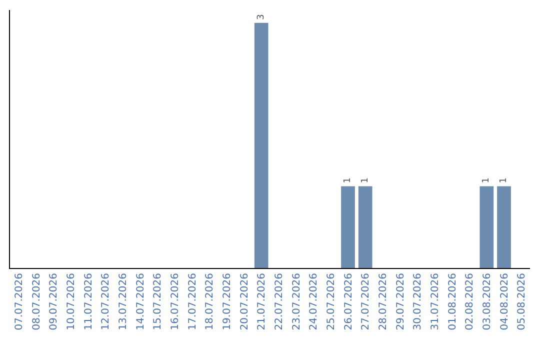 The image size is (540, 340). What do you see at coordinates (383, 301) in the screenshot?
I see `x-tick-label: 28.07.2026` at bounding box center [383, 301].